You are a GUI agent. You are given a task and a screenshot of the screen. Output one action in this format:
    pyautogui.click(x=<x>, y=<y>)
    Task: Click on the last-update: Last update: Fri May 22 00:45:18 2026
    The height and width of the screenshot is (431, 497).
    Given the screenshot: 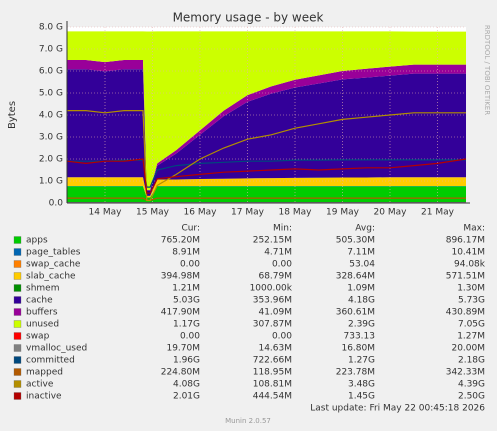 What is the action you would take?
    pyautogui.click(x=397, y=409)
    